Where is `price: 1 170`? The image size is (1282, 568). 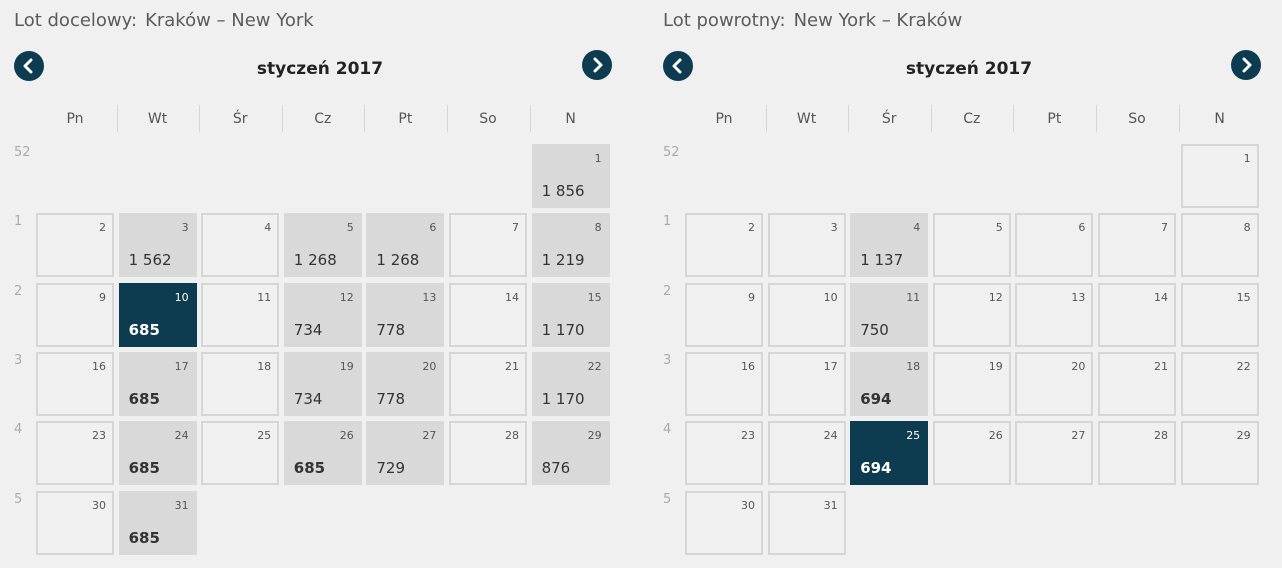 price: 1 170 is located at coordinates (563, 329).